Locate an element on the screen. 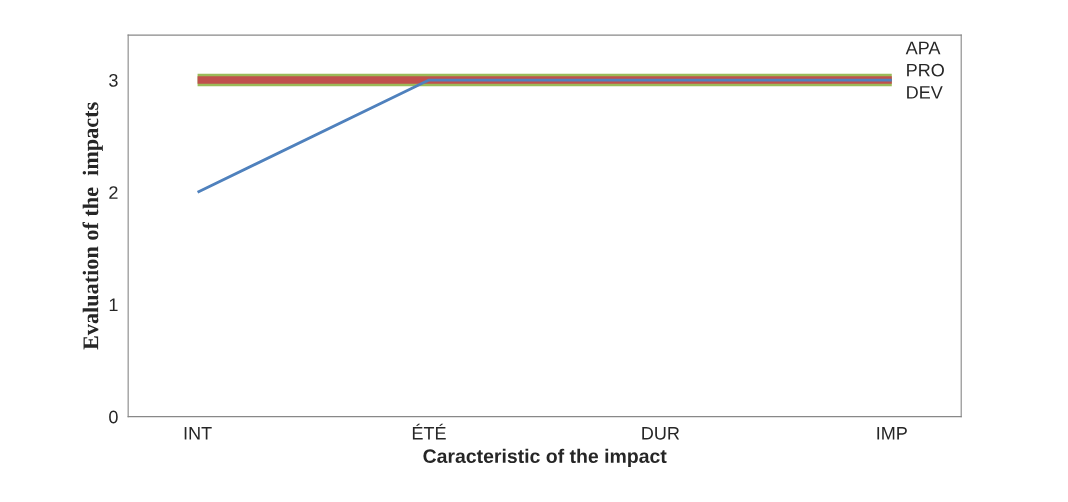  series-label: PRO is located at coordinates (925, 70).